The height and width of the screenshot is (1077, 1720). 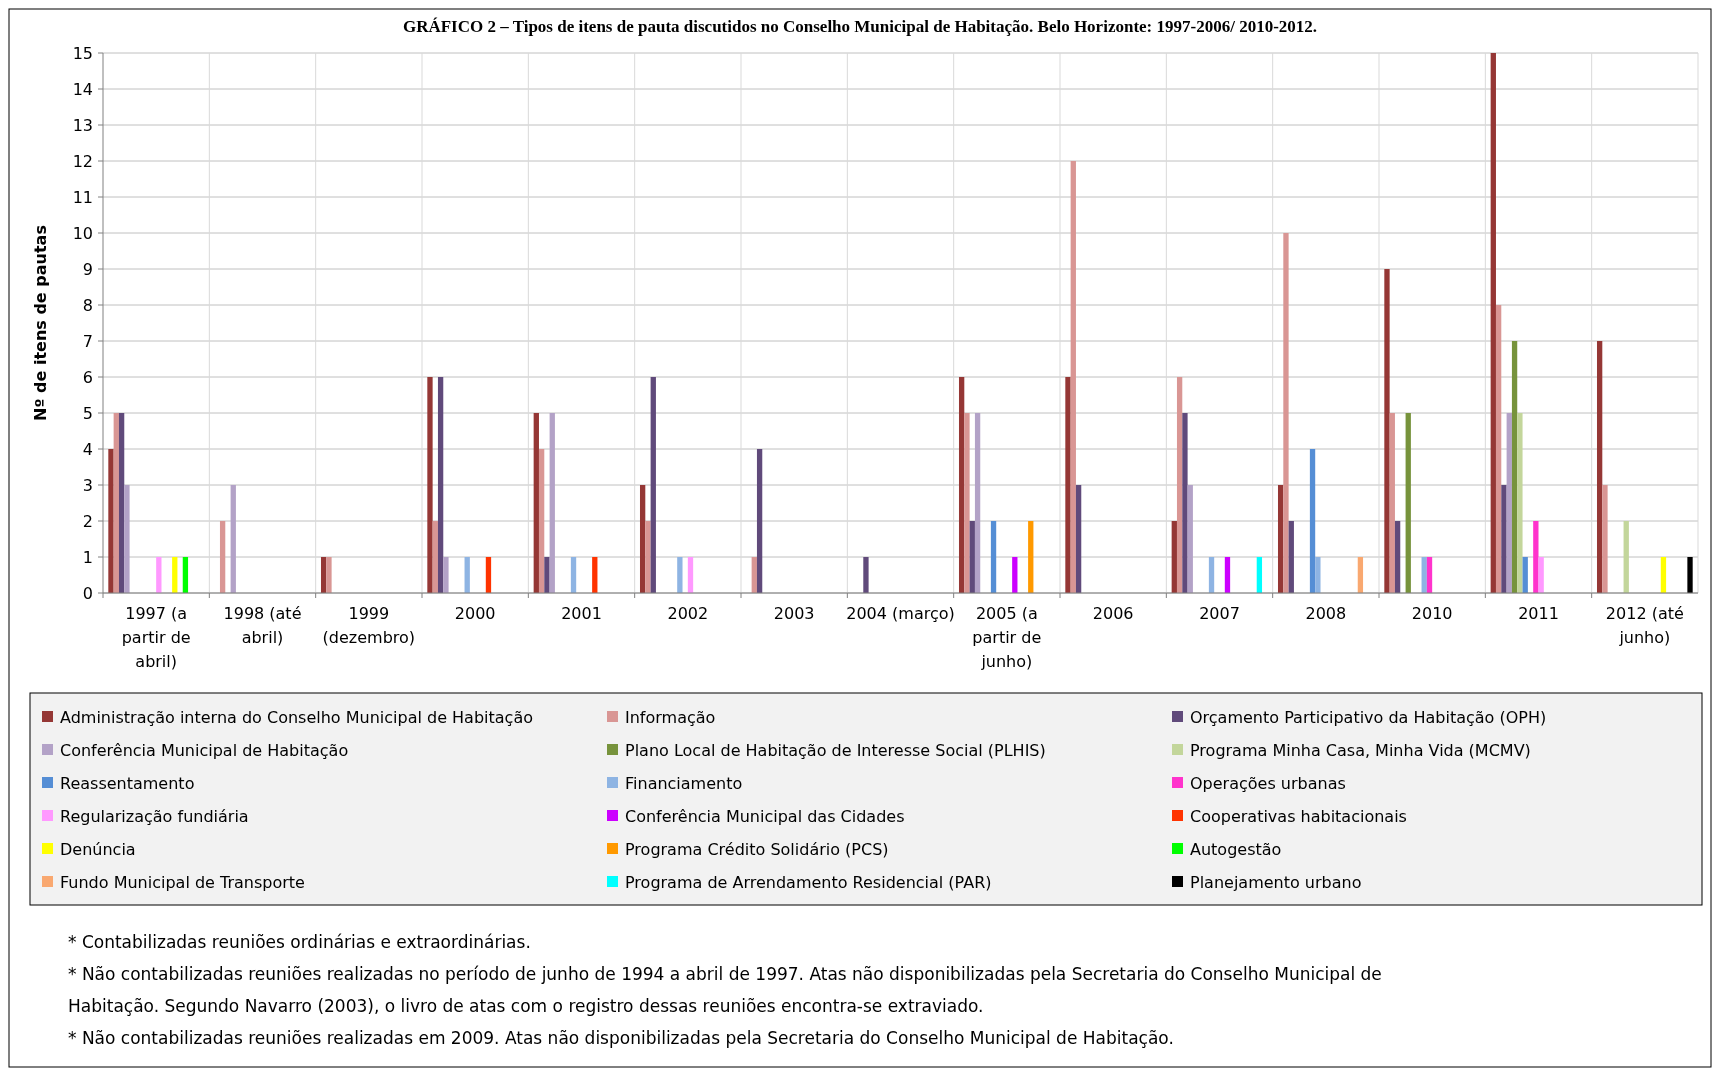 I want to click on y-tick-label: 7, so click(x=87, y=341).